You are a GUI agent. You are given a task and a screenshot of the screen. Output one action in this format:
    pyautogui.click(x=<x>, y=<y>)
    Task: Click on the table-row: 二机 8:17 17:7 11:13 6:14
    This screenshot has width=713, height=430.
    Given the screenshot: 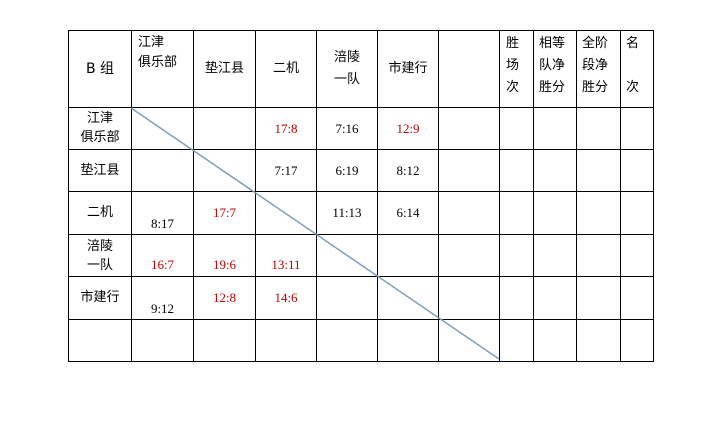 What is the action you would take?
    pyautogui.click(x=361, y=213)
    